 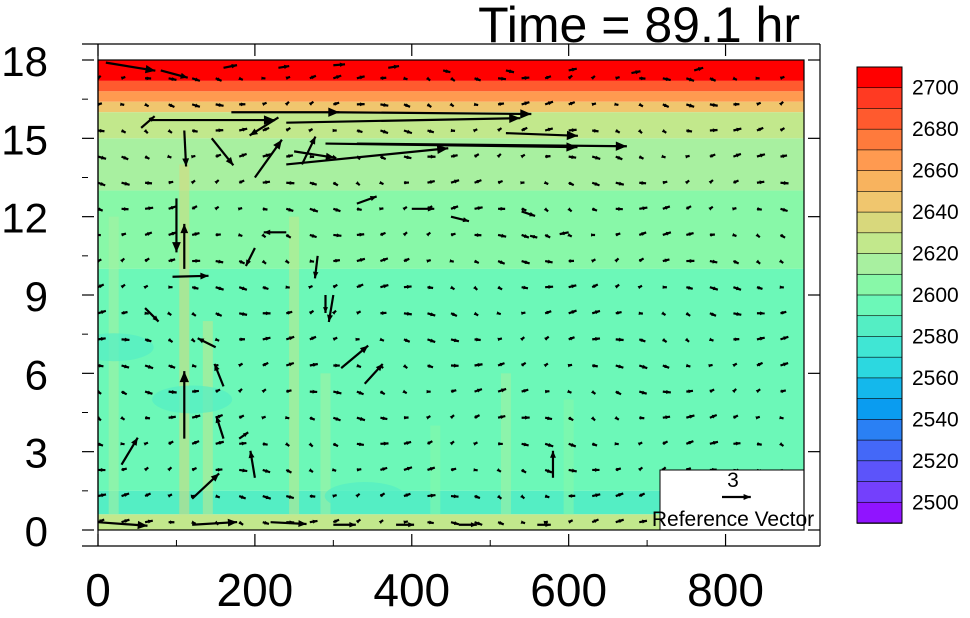 I want to click on colorbar-label-4: 2620, so click(x=935, y=254).